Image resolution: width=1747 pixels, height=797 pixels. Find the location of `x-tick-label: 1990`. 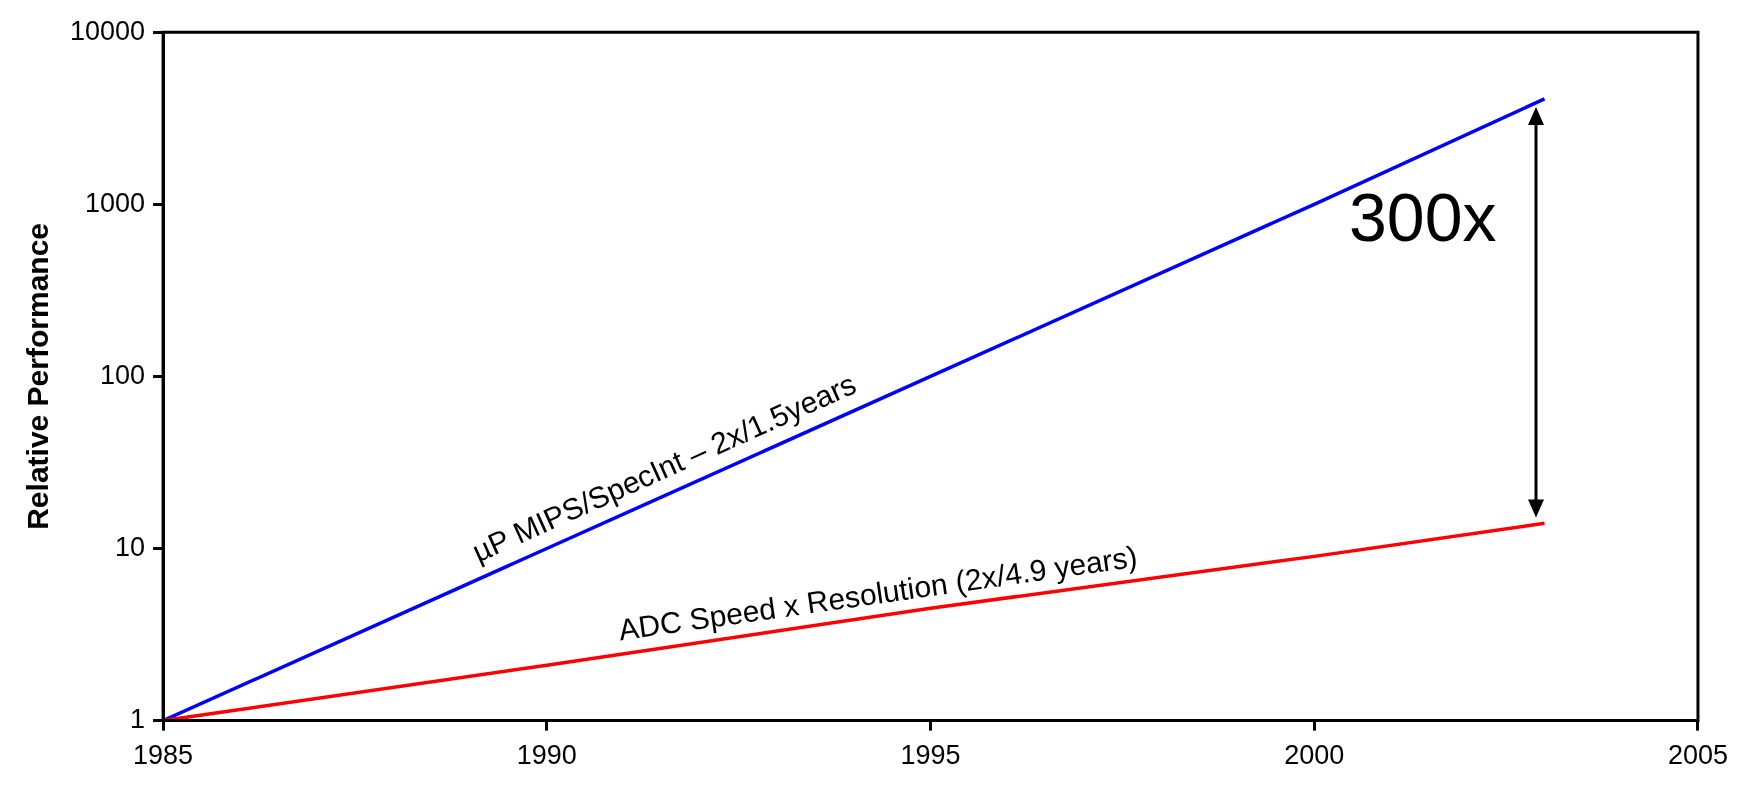

x-tick-label: 1990 is located at coordinates (546, 755).